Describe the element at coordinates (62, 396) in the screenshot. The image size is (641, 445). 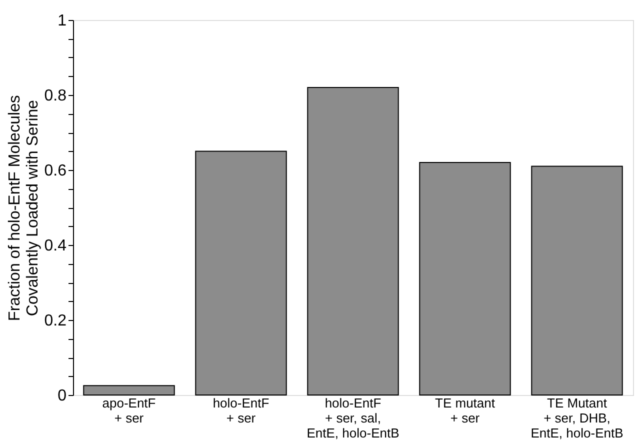
I see `y-tick-label: 0` at that location.